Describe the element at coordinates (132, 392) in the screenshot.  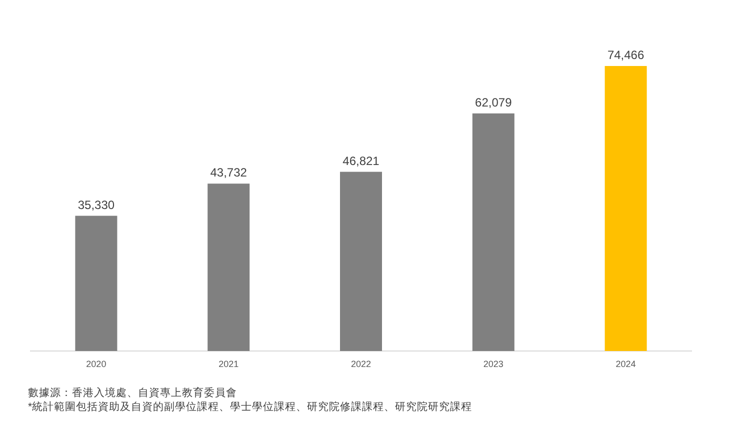
I see `text: 數據源：香港入境處、自資專上教育委員會` at that location.